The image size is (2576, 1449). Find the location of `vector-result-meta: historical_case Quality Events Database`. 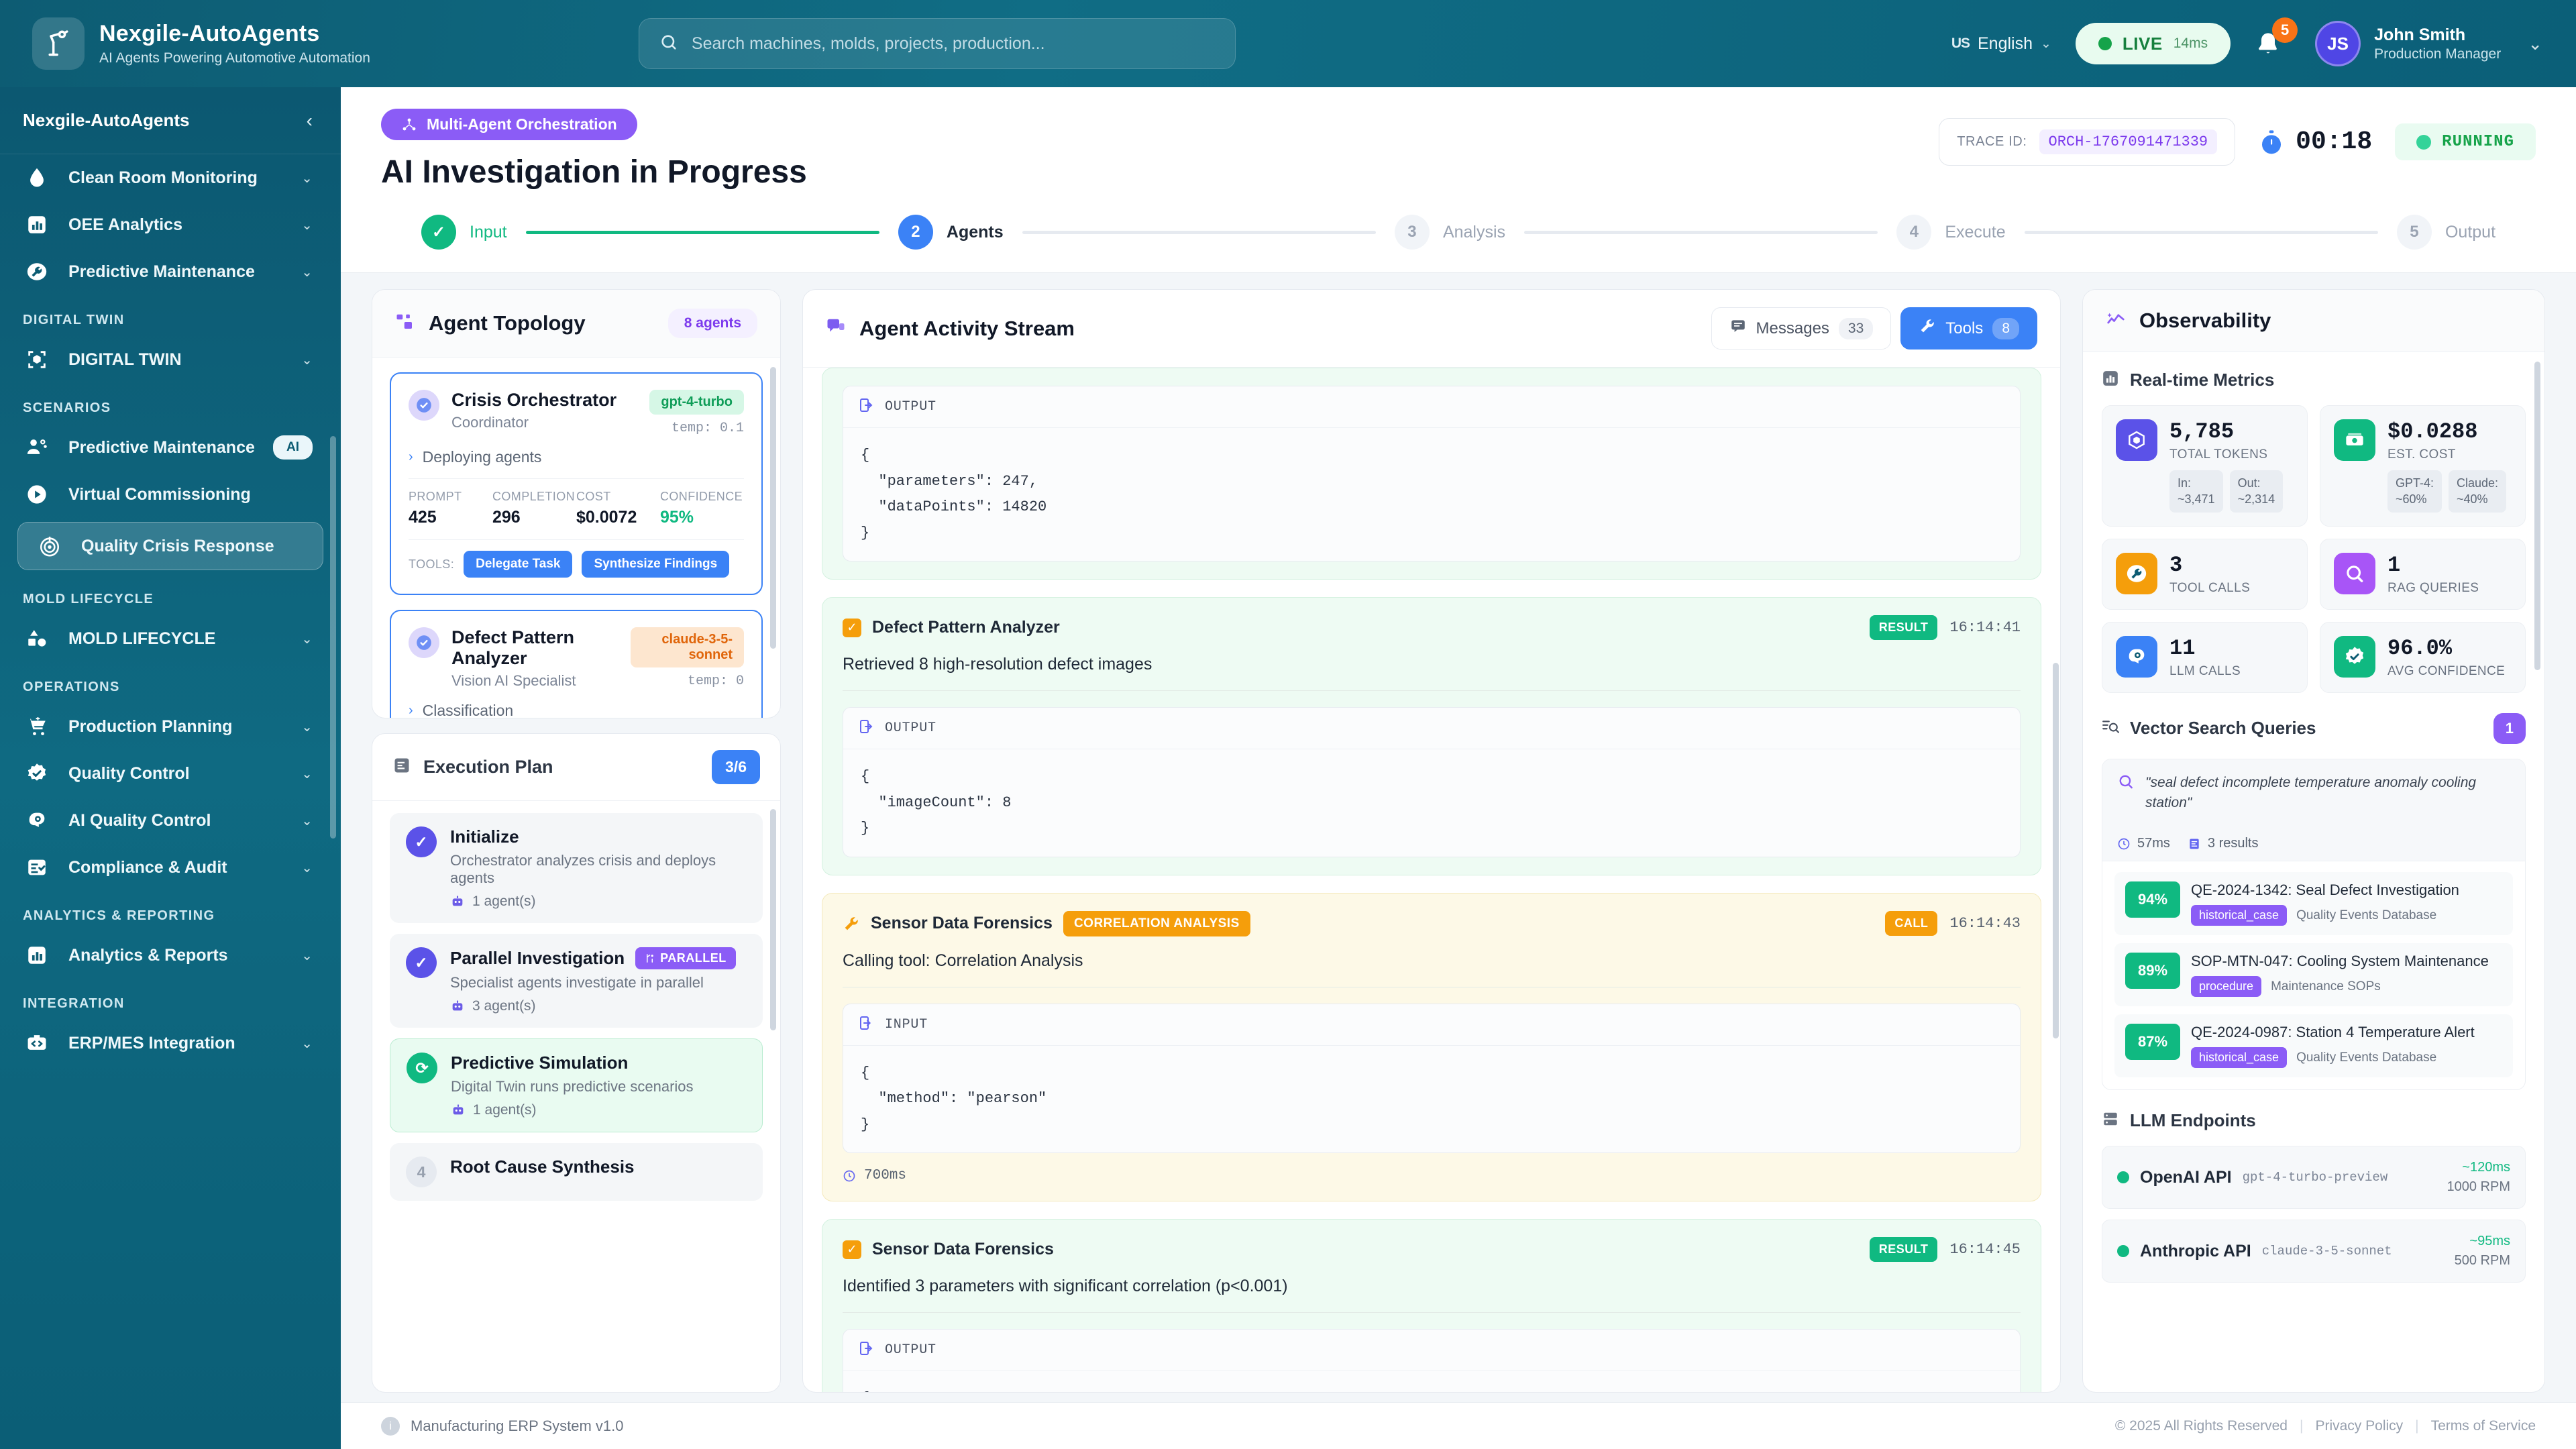

vector-result-meta: historical_case Quality Events Database is located at coordinates (2325, 915).